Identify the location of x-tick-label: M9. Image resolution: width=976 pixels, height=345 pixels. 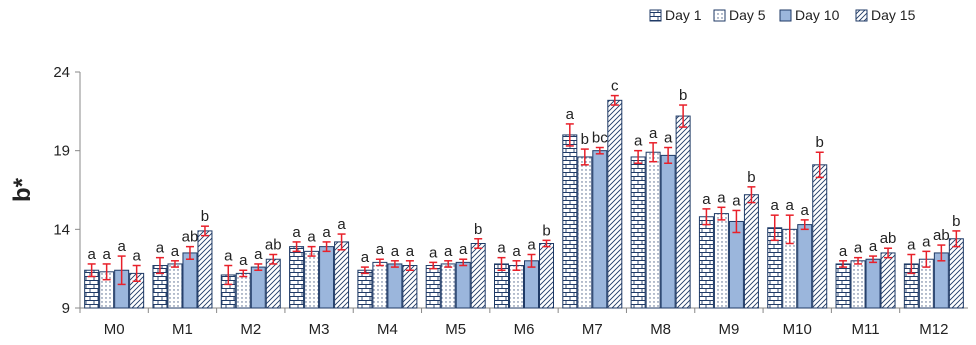
(729, 329).